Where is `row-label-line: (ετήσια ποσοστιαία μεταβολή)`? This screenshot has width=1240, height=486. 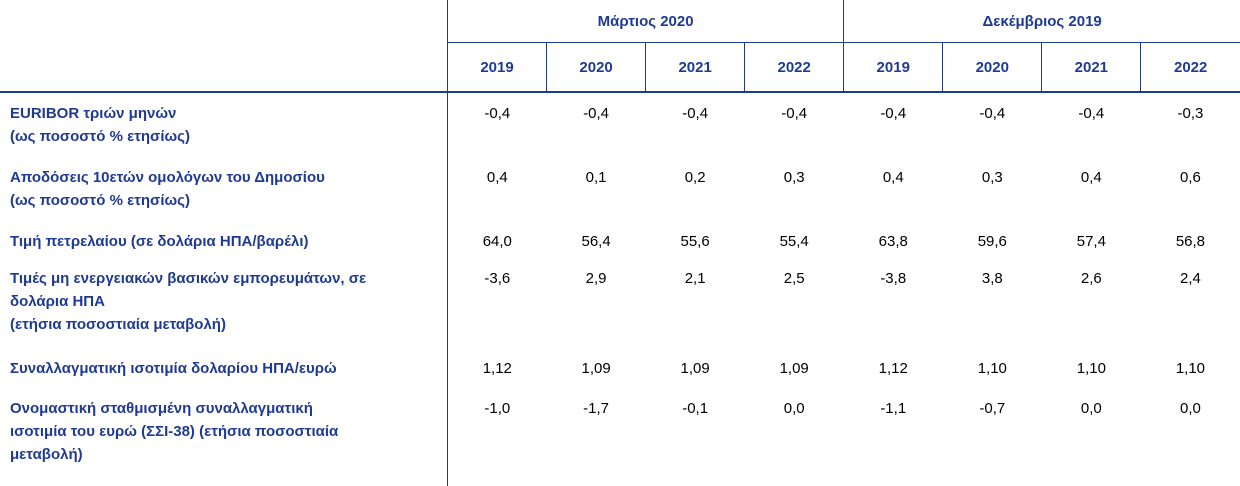
row-label-line: (ετήσια ποσοστιαία μεταβολή) is located at coordinates (118, 324).